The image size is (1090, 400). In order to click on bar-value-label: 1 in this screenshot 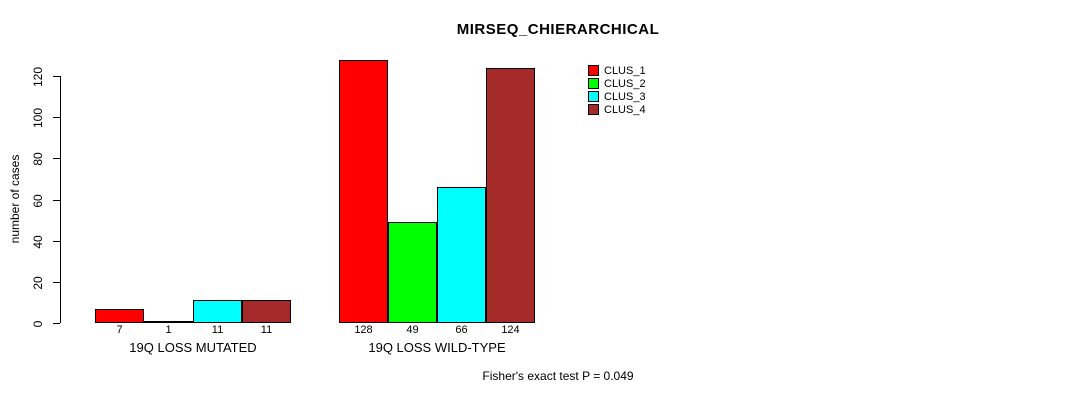, I will do `click(168, 330)`.